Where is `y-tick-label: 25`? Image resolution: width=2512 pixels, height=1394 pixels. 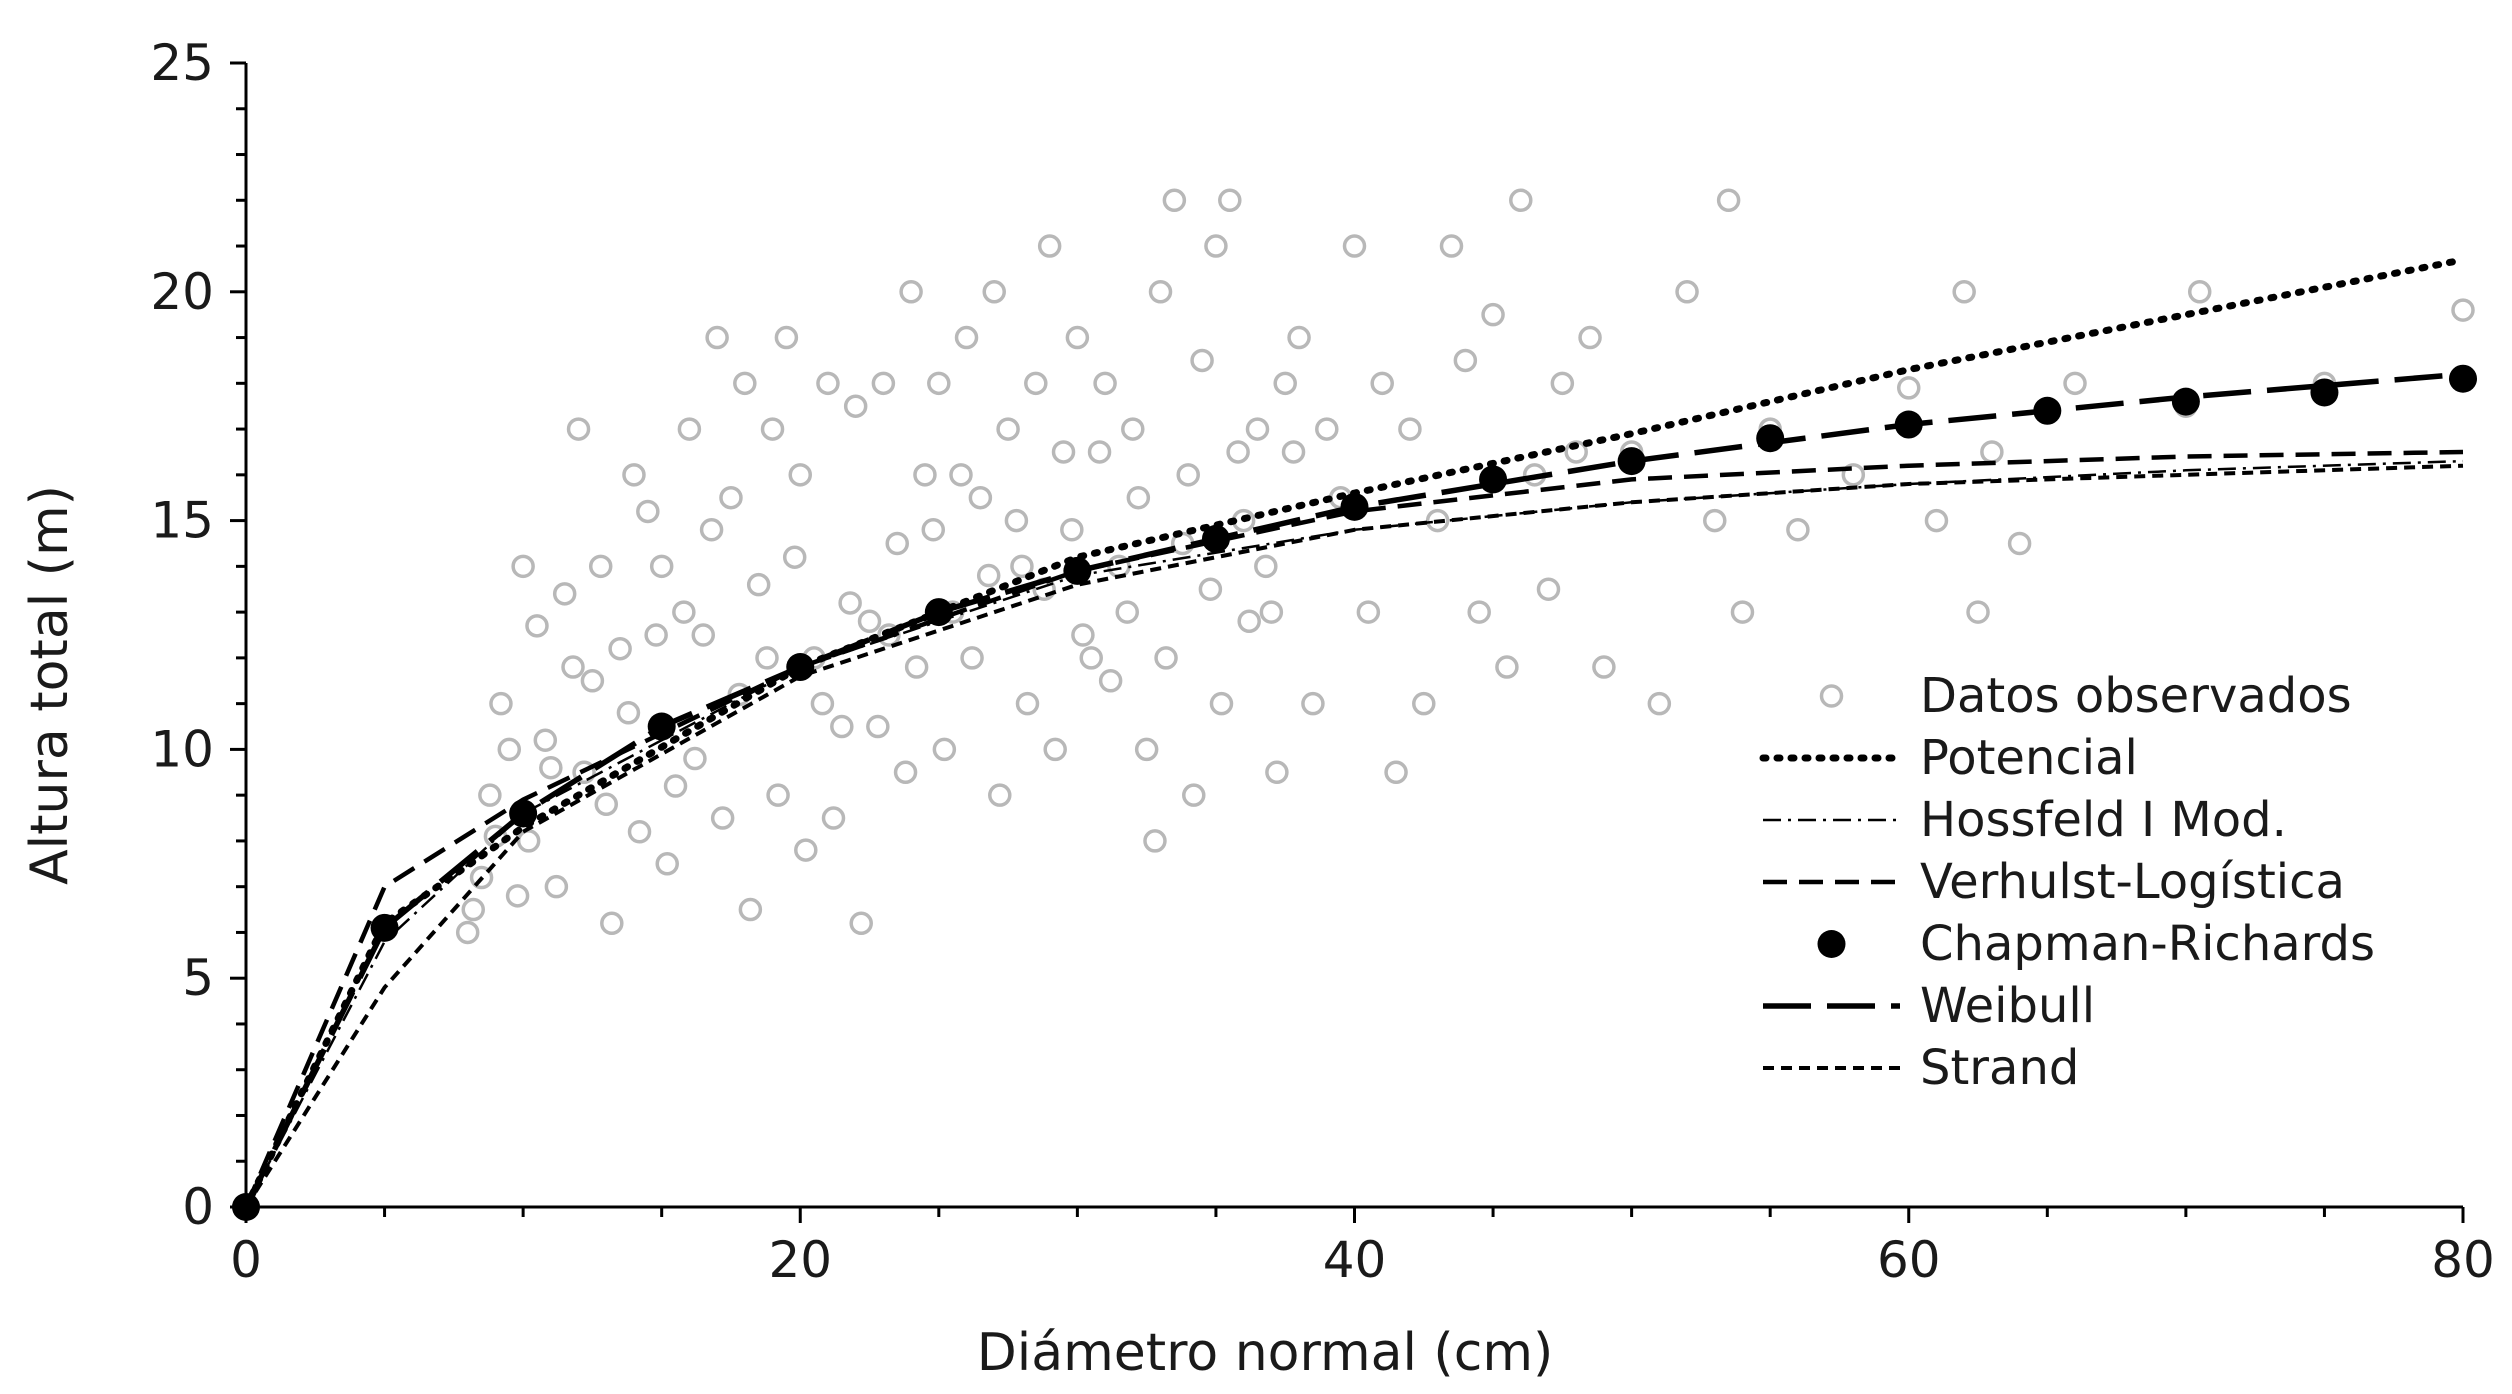
y-tick-label: 25 is located at coordinates (182, 63).